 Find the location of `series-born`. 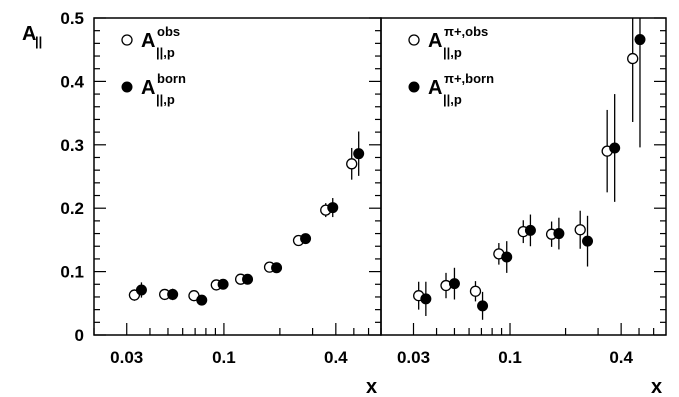

series-born is located at coordinates (250, 218).